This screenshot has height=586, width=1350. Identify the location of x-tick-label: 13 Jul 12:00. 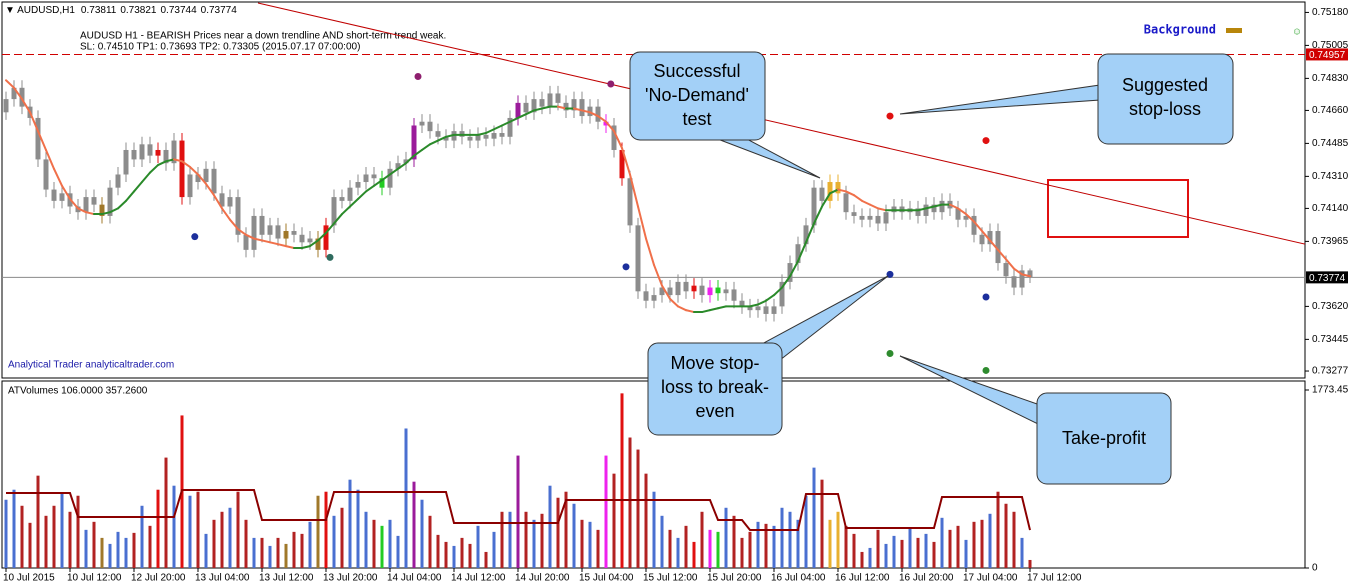
(286, 578).